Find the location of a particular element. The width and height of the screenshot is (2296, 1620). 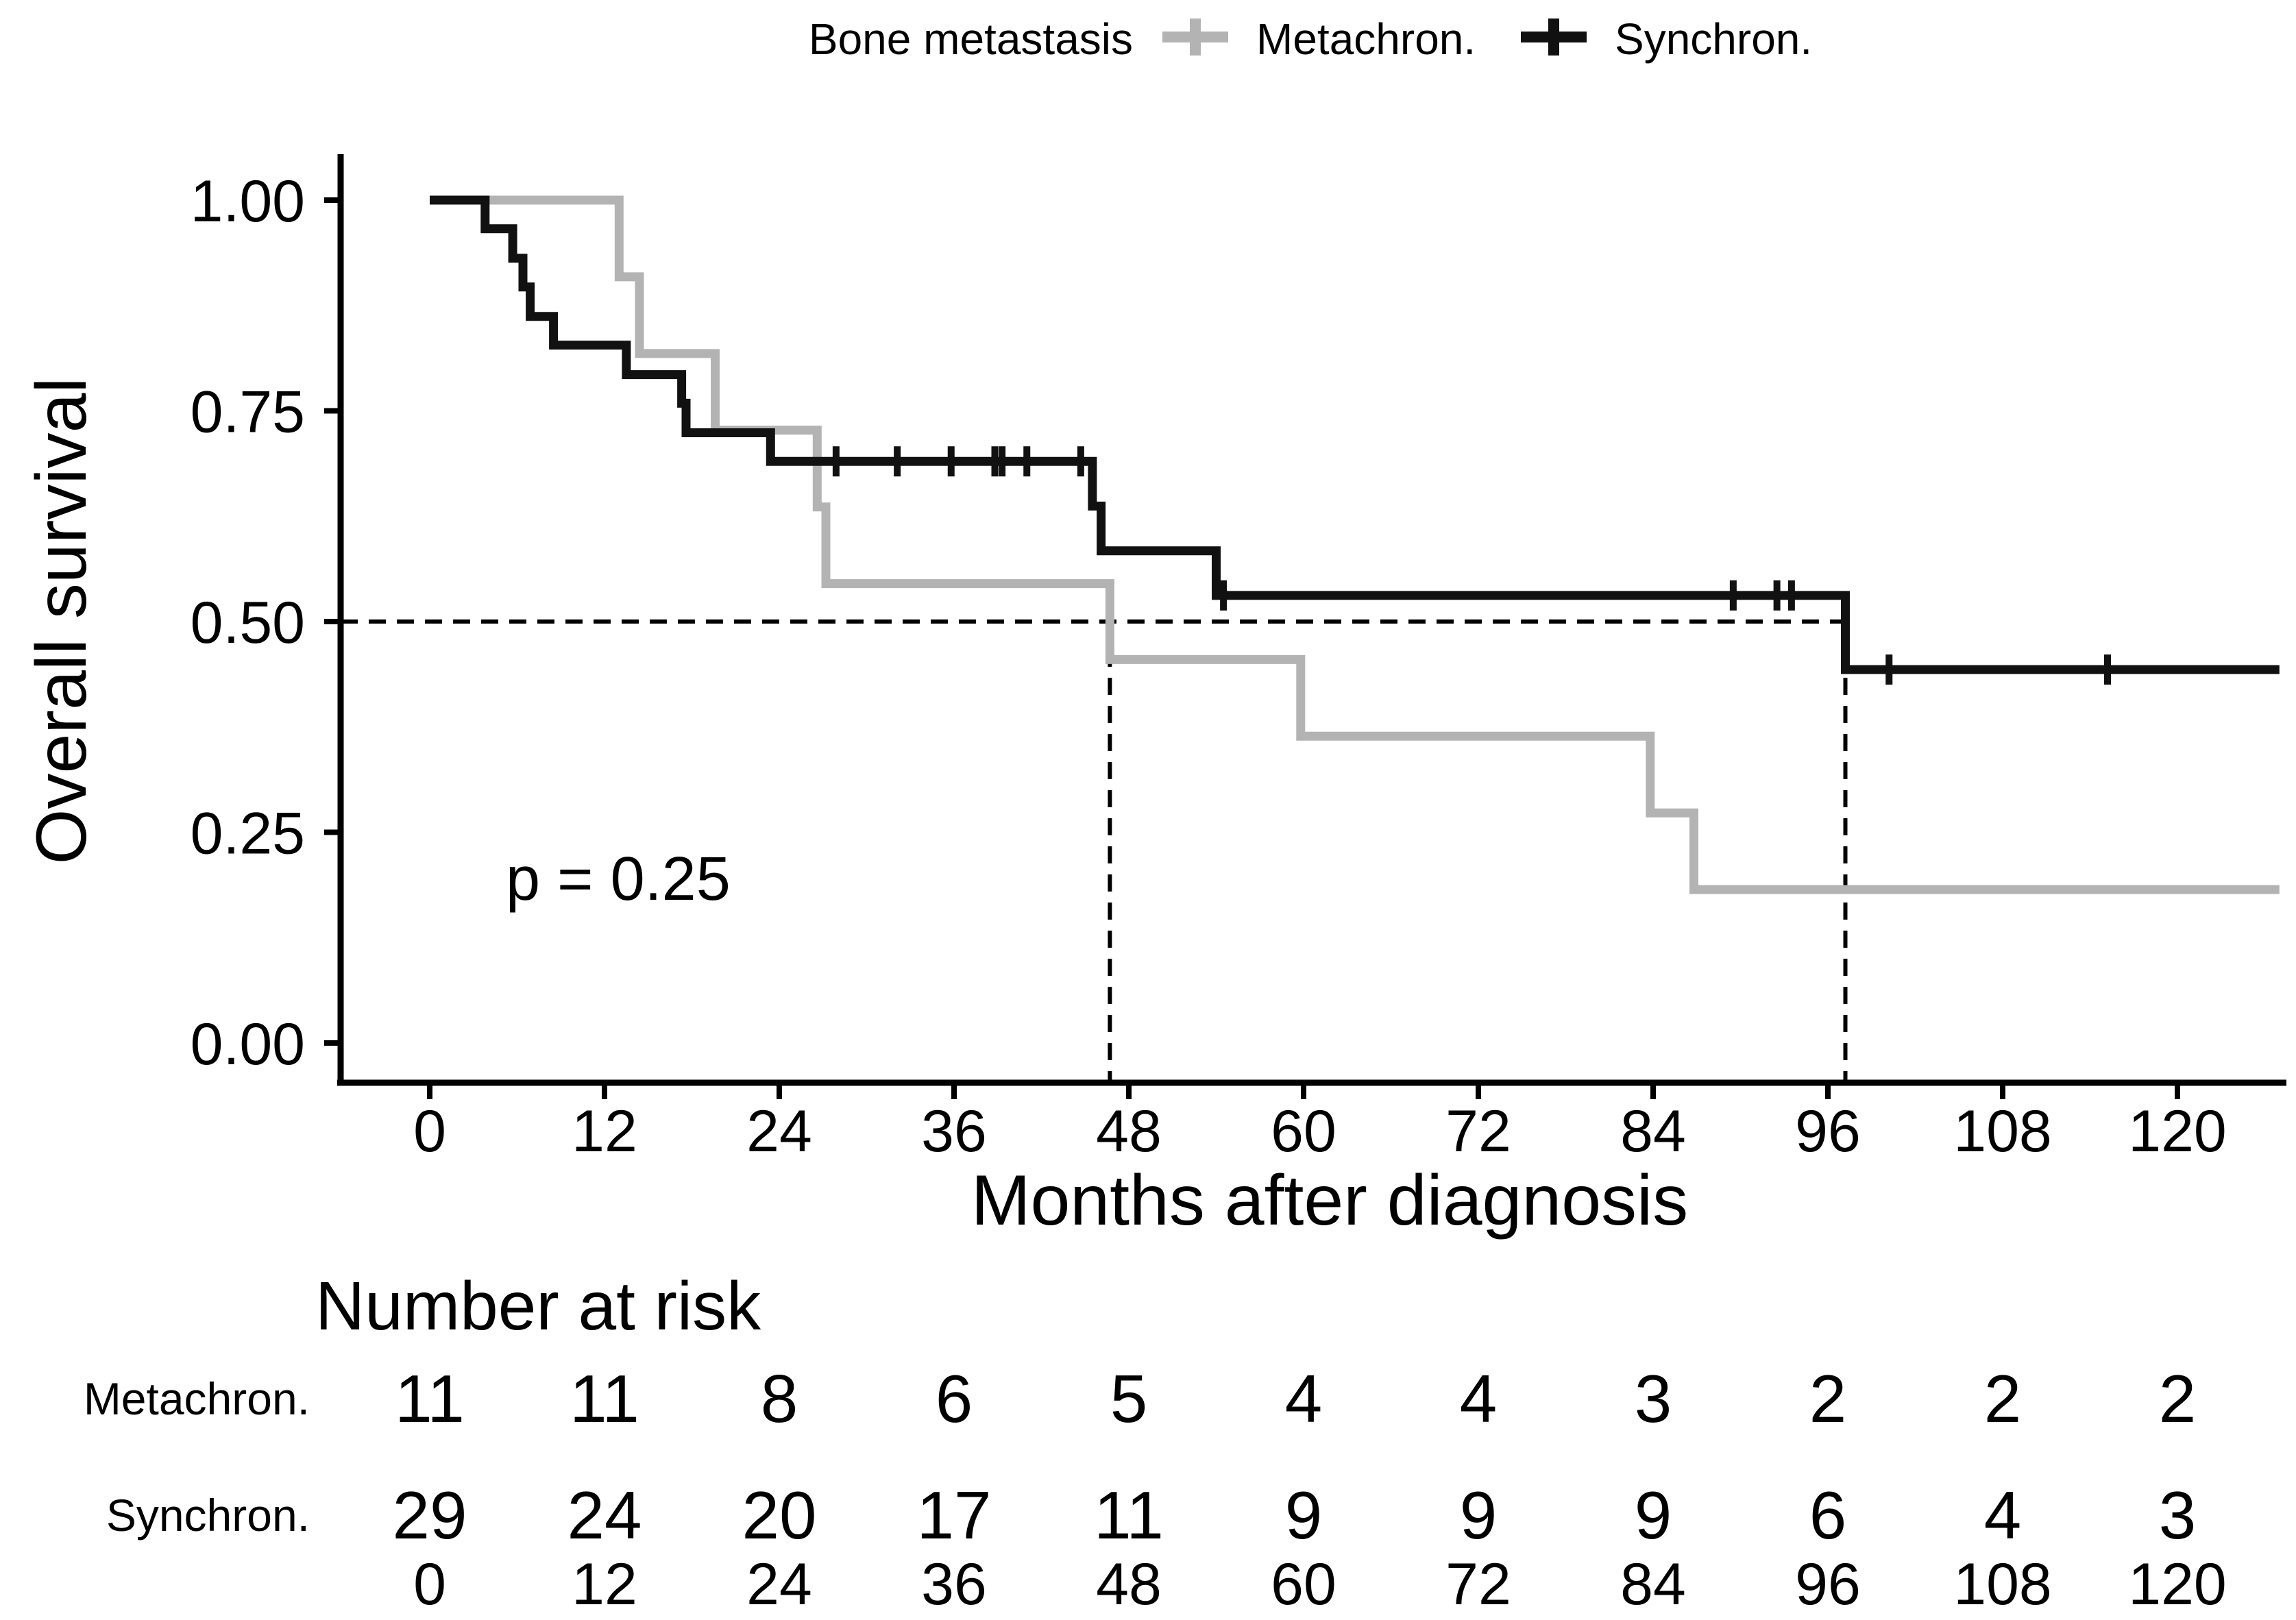

legend: Bone metastasis Metachron. Synchron. is located at coordinates (1311, 39).